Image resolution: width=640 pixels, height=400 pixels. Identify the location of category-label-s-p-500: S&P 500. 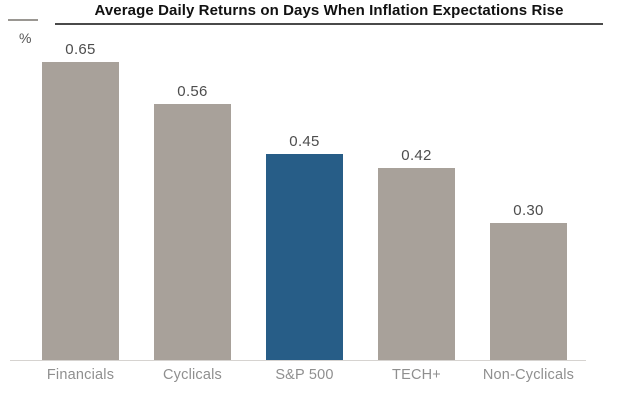
(304, 375).